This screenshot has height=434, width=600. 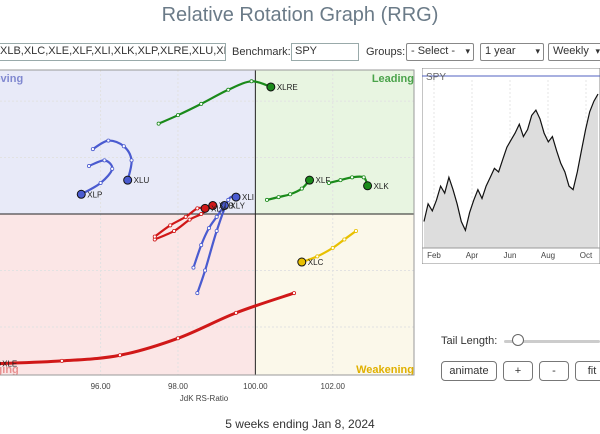 What do you see at coordinates (94, 194) in the screenshot?
I see `series-label-xlp: XLP` at bounding box center [94, 194].